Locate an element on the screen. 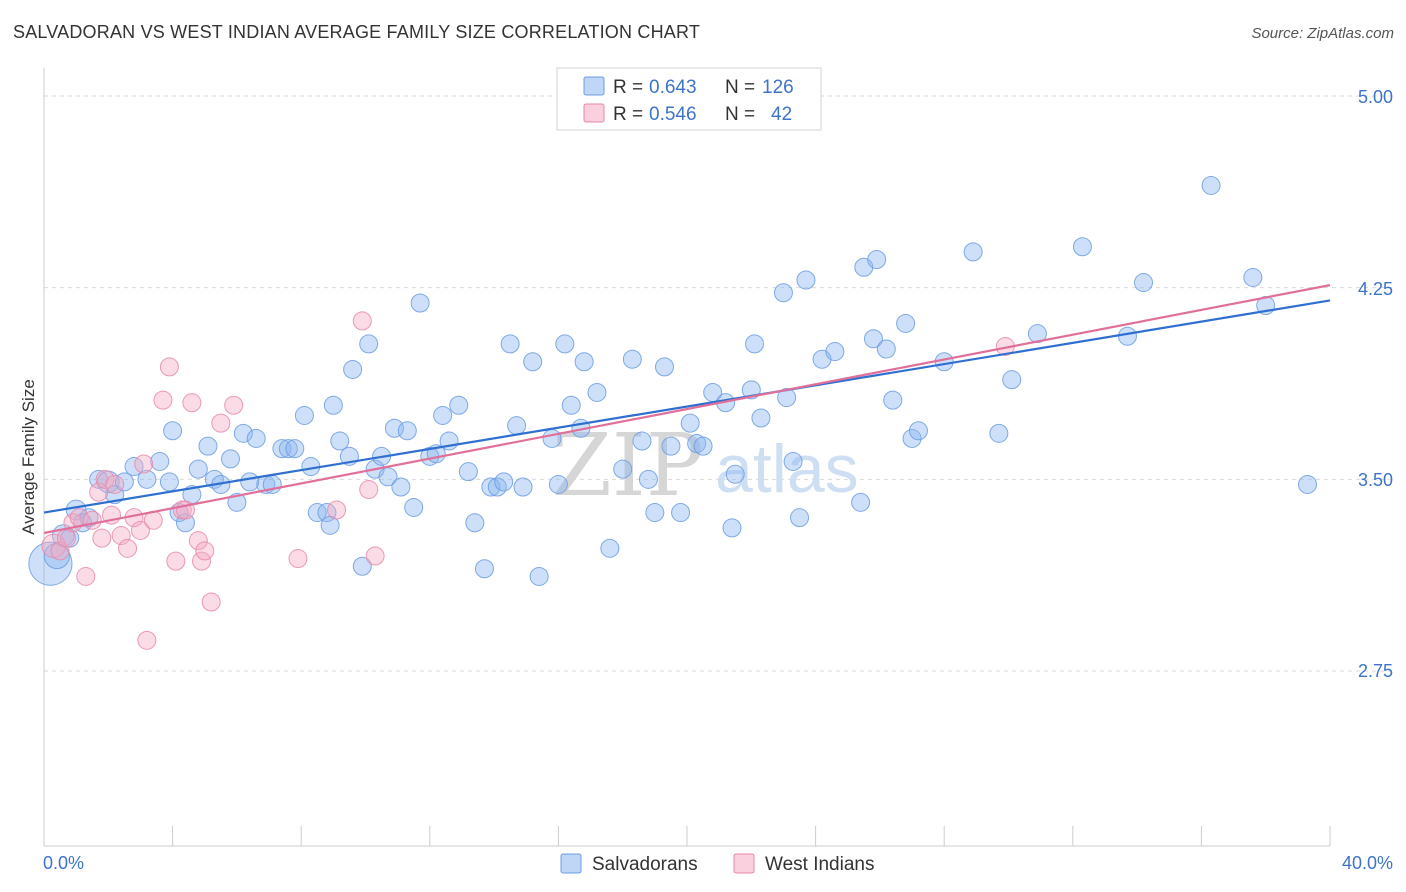 Image resolution: width=1406 pixels, height=892 pixels. watermark-zip: ZIP is located at coordinates (628, 466).